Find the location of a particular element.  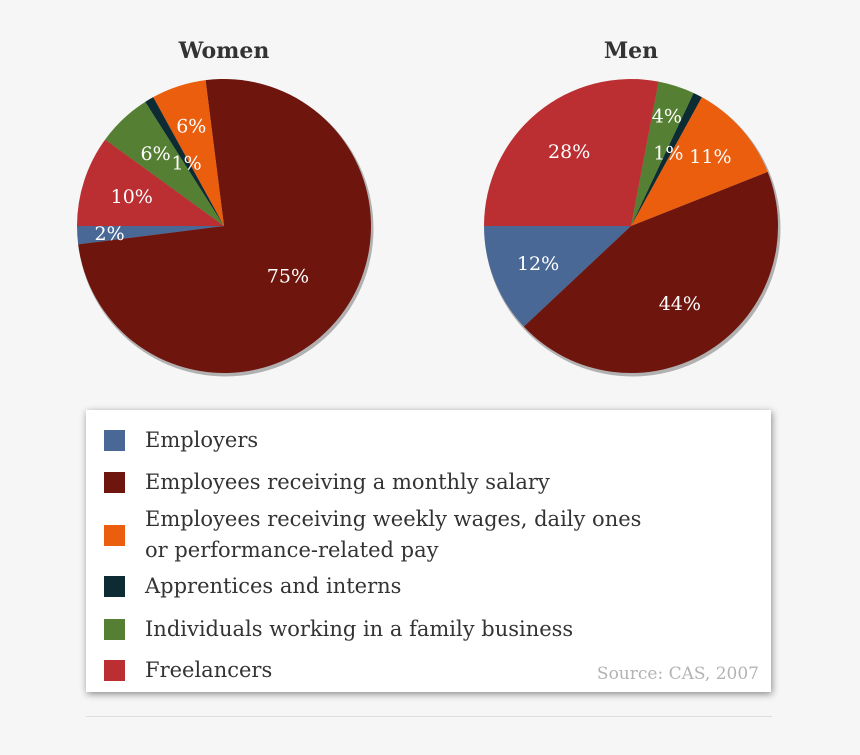

pie-label-women-family-business: 6% is located at coordinates (155, 154).